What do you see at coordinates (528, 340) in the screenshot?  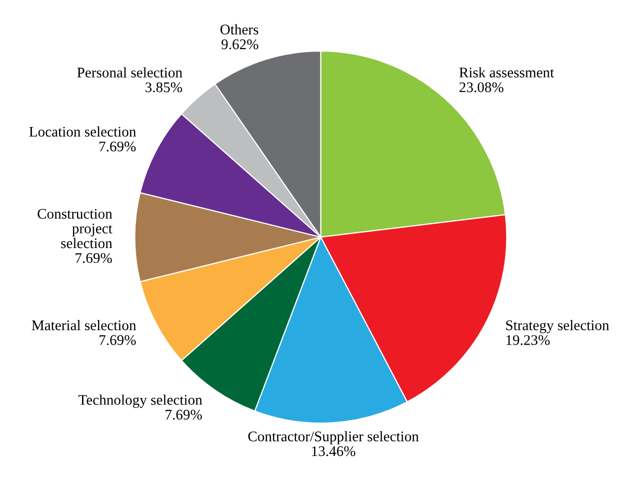 I see `data-label: 19.23%` at bounding box center [528, 340].